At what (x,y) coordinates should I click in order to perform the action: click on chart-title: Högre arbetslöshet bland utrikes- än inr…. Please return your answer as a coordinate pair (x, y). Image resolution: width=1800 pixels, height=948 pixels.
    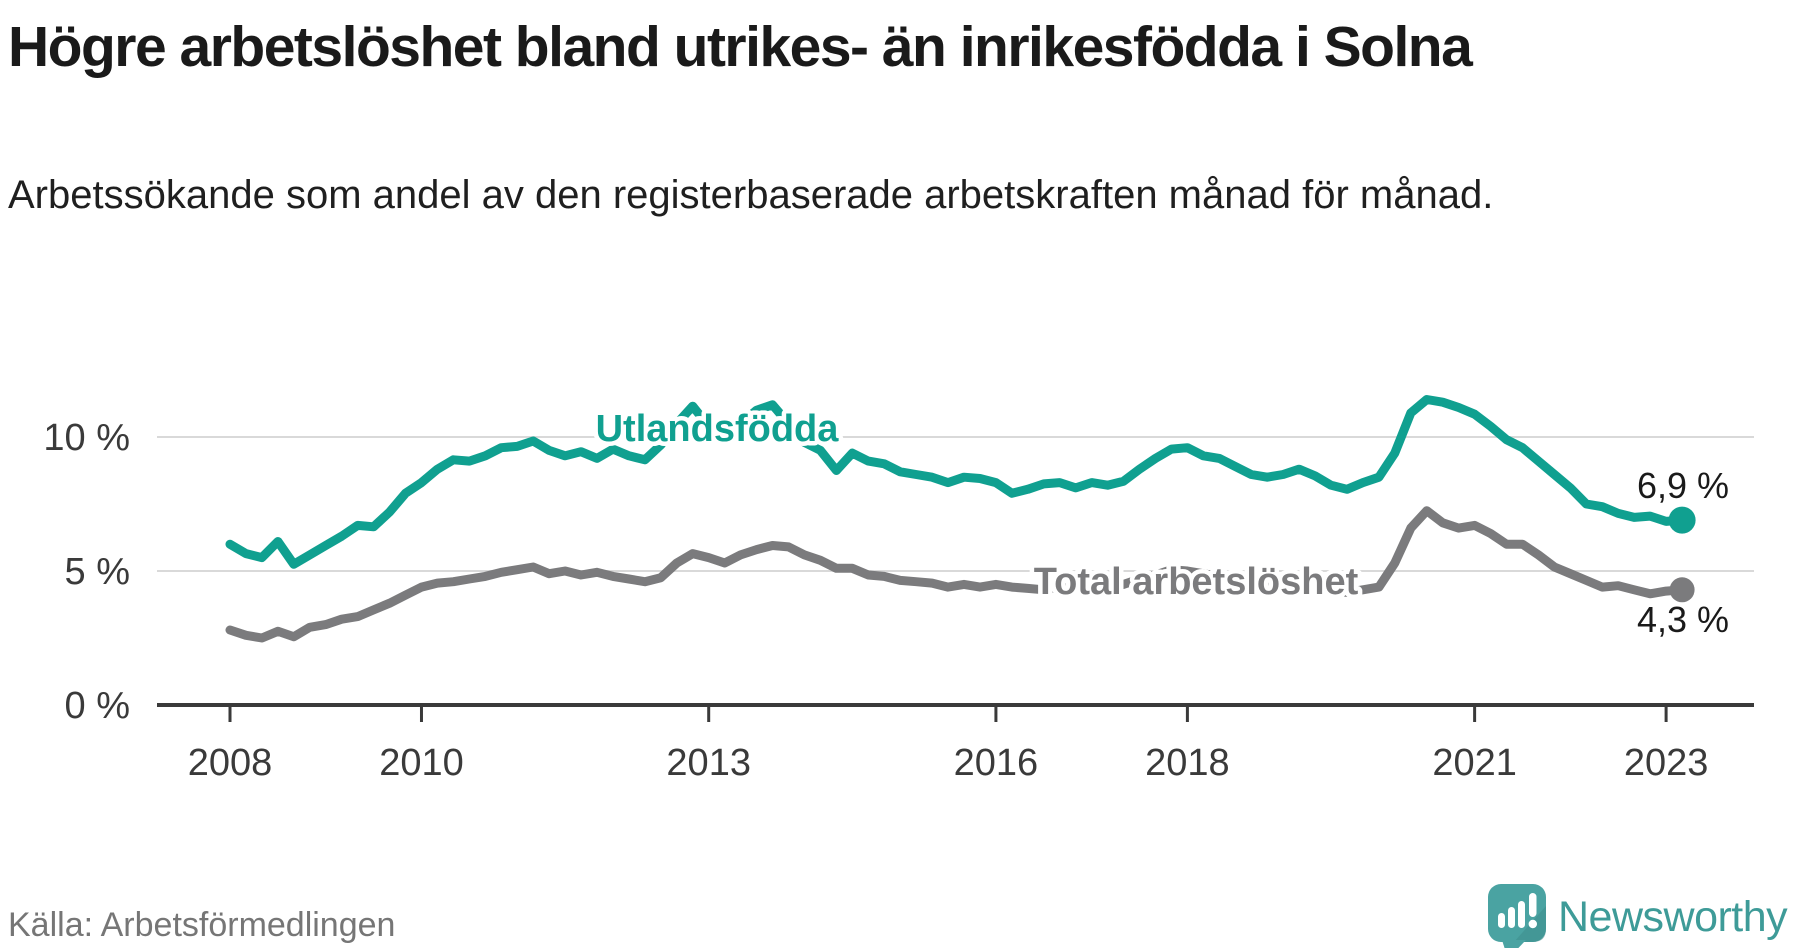
    Looking at the image, I should click on (740, 47).